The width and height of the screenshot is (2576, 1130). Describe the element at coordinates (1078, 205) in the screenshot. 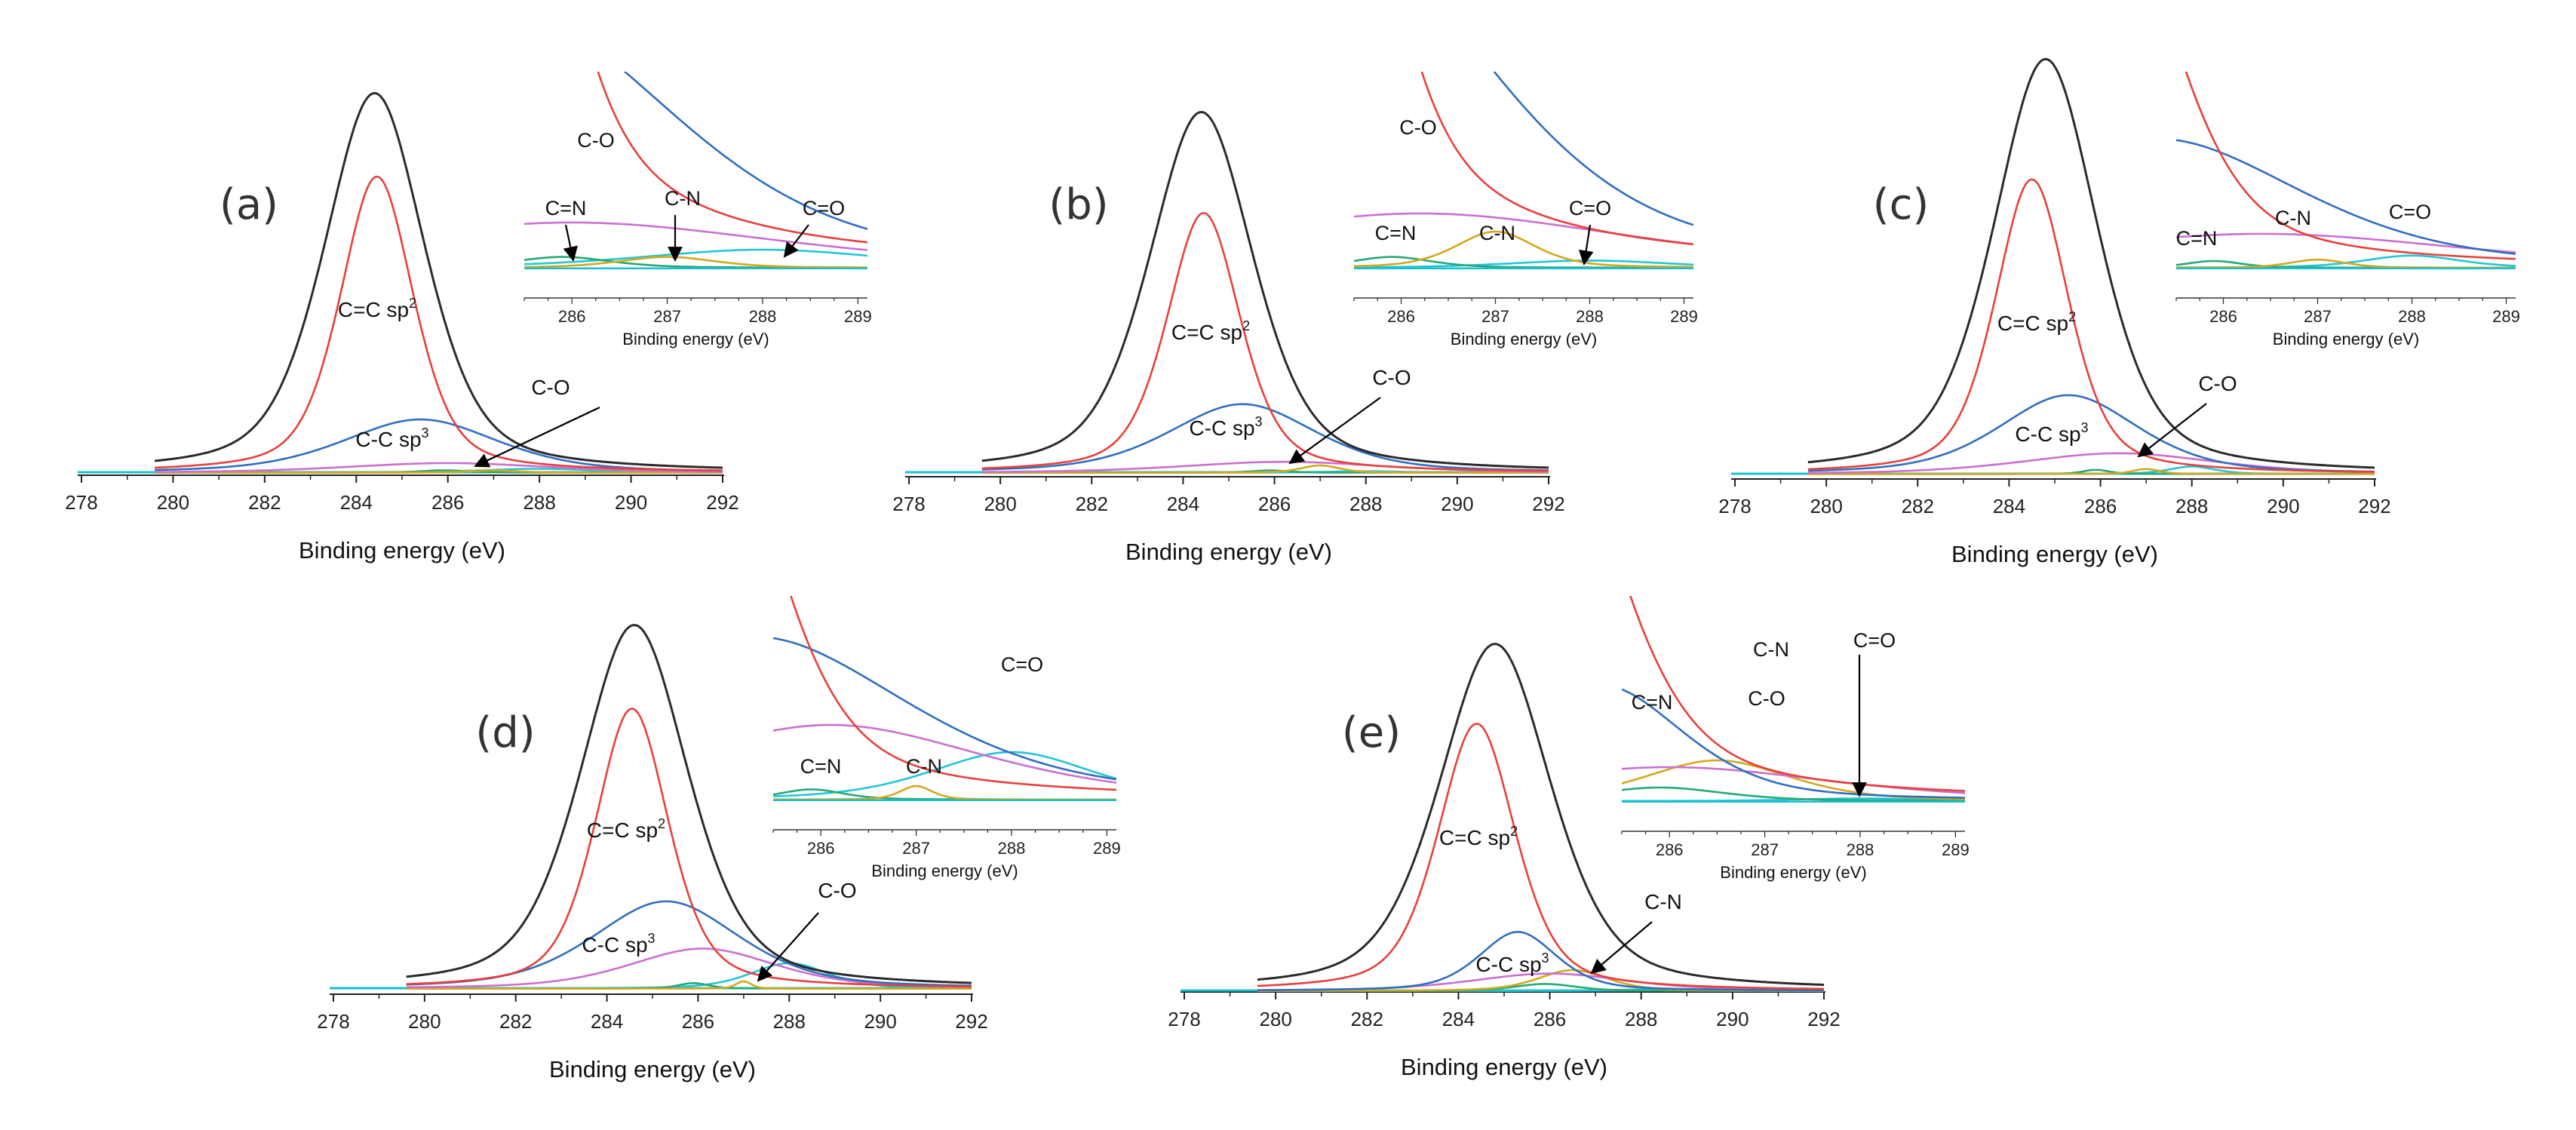

I see `panel-label: (b)` at that location.